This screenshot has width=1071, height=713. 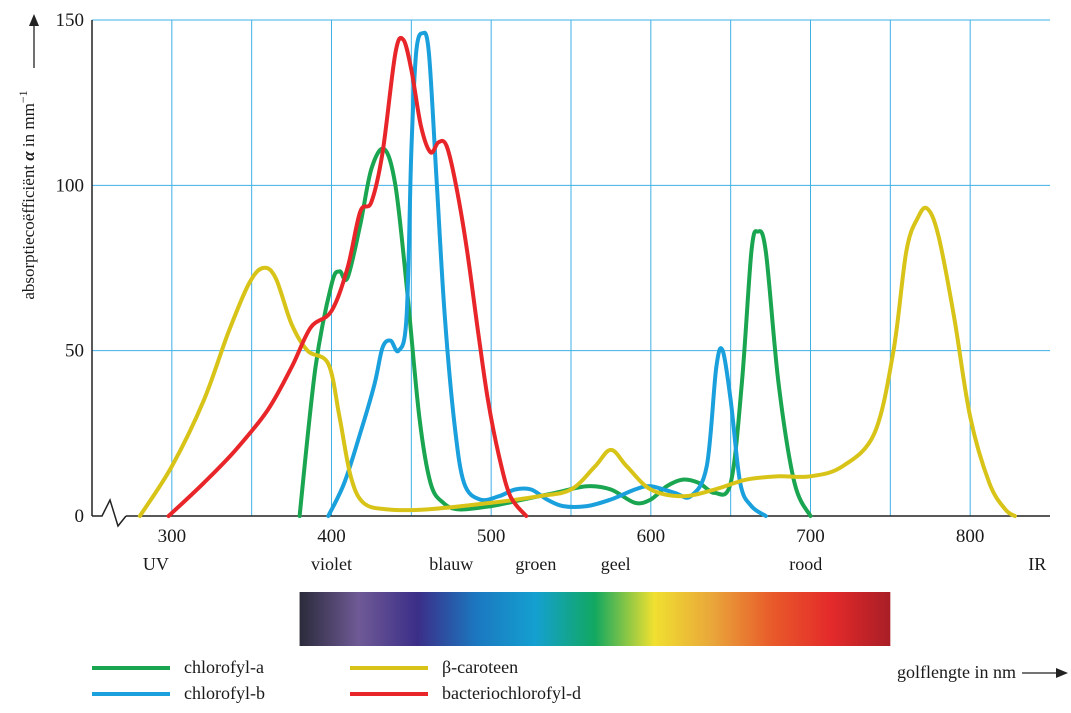 What do you see at coordinates (28, 230) in the screenshot?
I see `y-axis-label-text: absorptiecoëfficiënt` at bounding box center [28, 230].